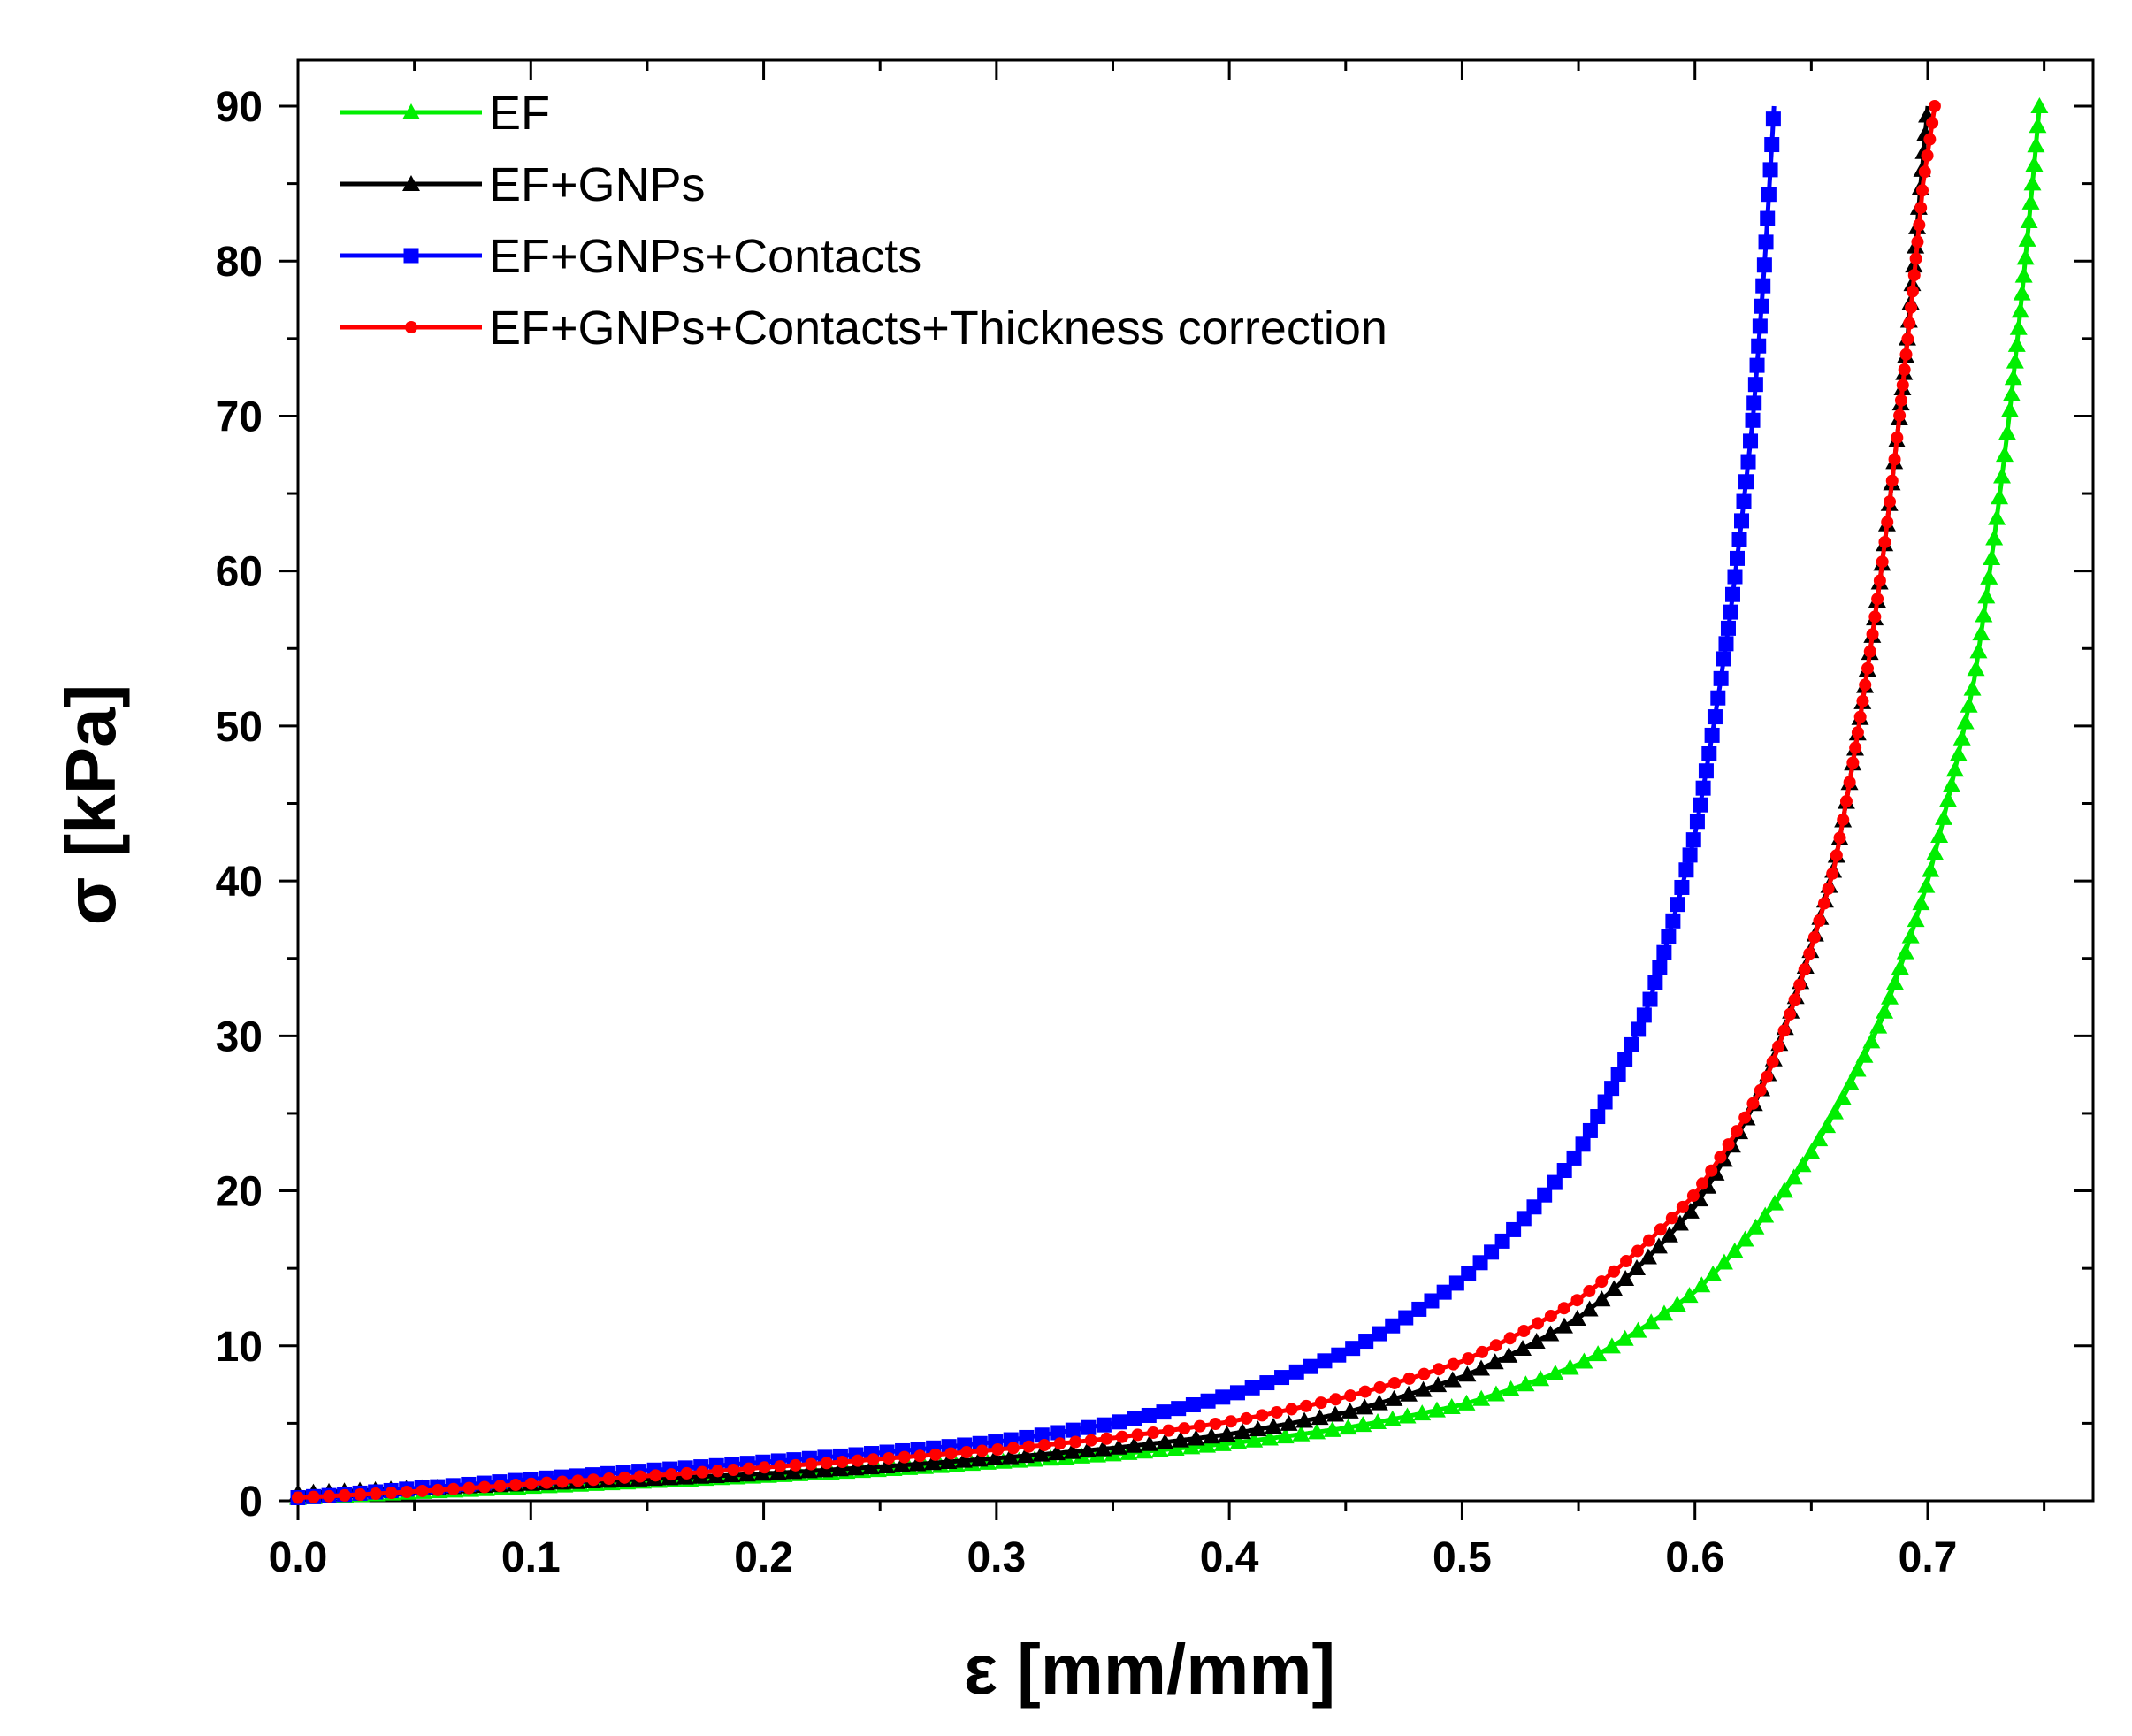 This screenshot has width=2132, height=1736. I want to click on legend-swatch-marker, so click(411, 183).